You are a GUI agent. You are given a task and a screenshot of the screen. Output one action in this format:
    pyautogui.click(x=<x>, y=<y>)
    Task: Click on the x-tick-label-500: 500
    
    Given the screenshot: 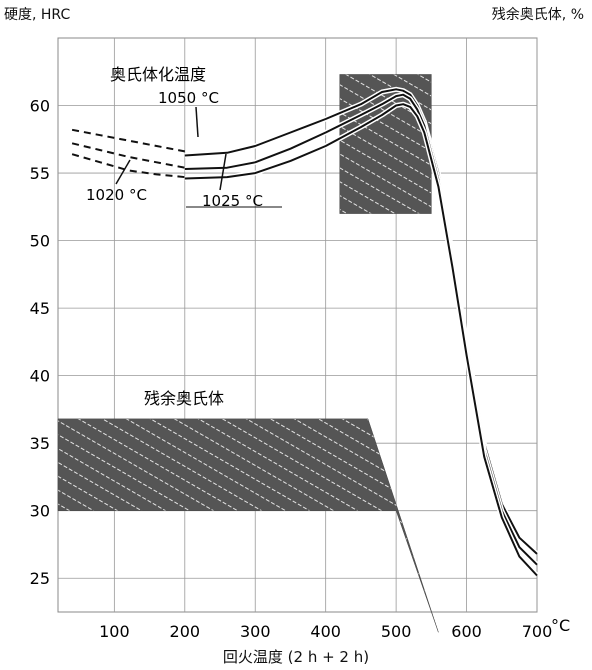 What is the action you would take?
    pyautogui.click(x=396, y=631)
    